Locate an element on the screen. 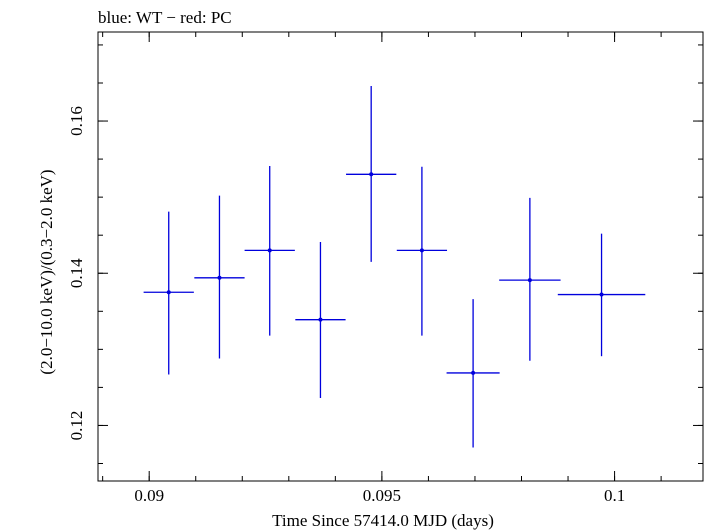 The image size is (705, 532). y-tick-label: 0.14 is located at coordinates (76, 273).